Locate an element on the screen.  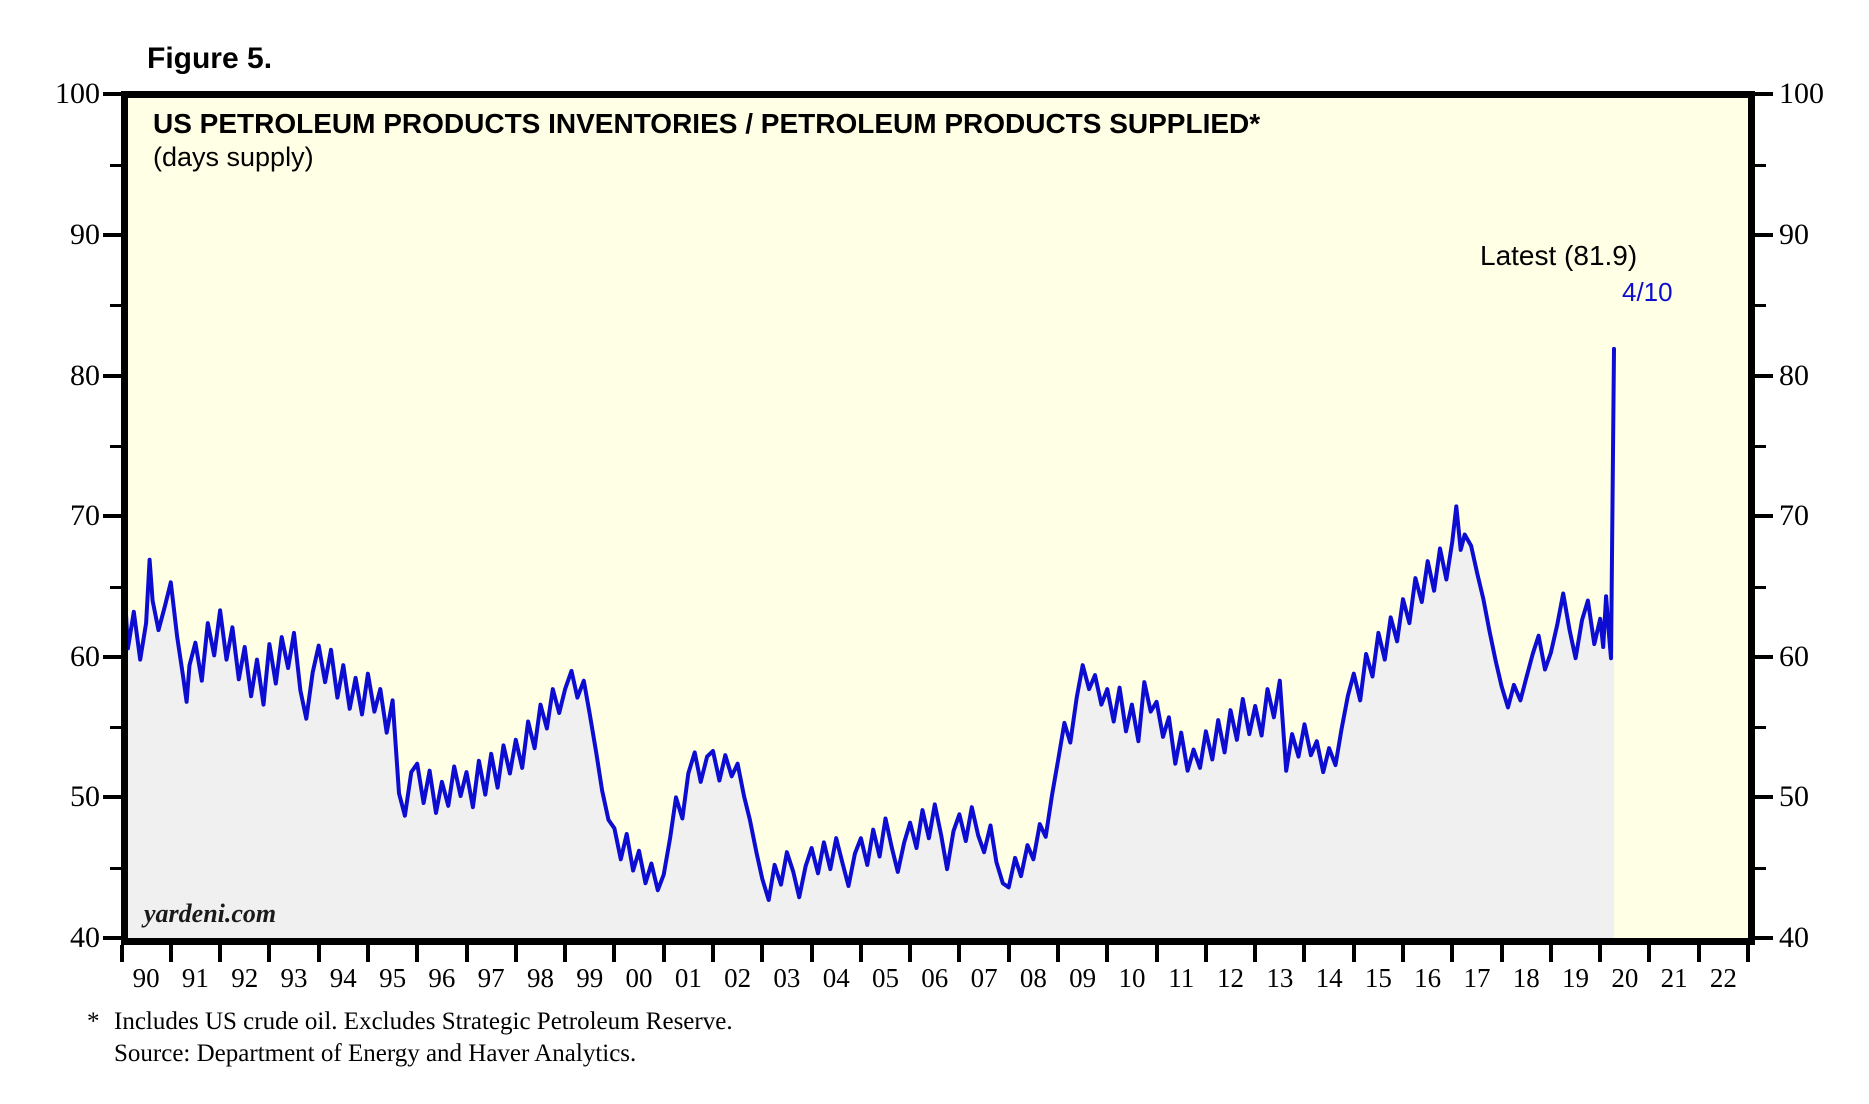
x-axis-label-06: 06 is located at coordinates (935, 978).